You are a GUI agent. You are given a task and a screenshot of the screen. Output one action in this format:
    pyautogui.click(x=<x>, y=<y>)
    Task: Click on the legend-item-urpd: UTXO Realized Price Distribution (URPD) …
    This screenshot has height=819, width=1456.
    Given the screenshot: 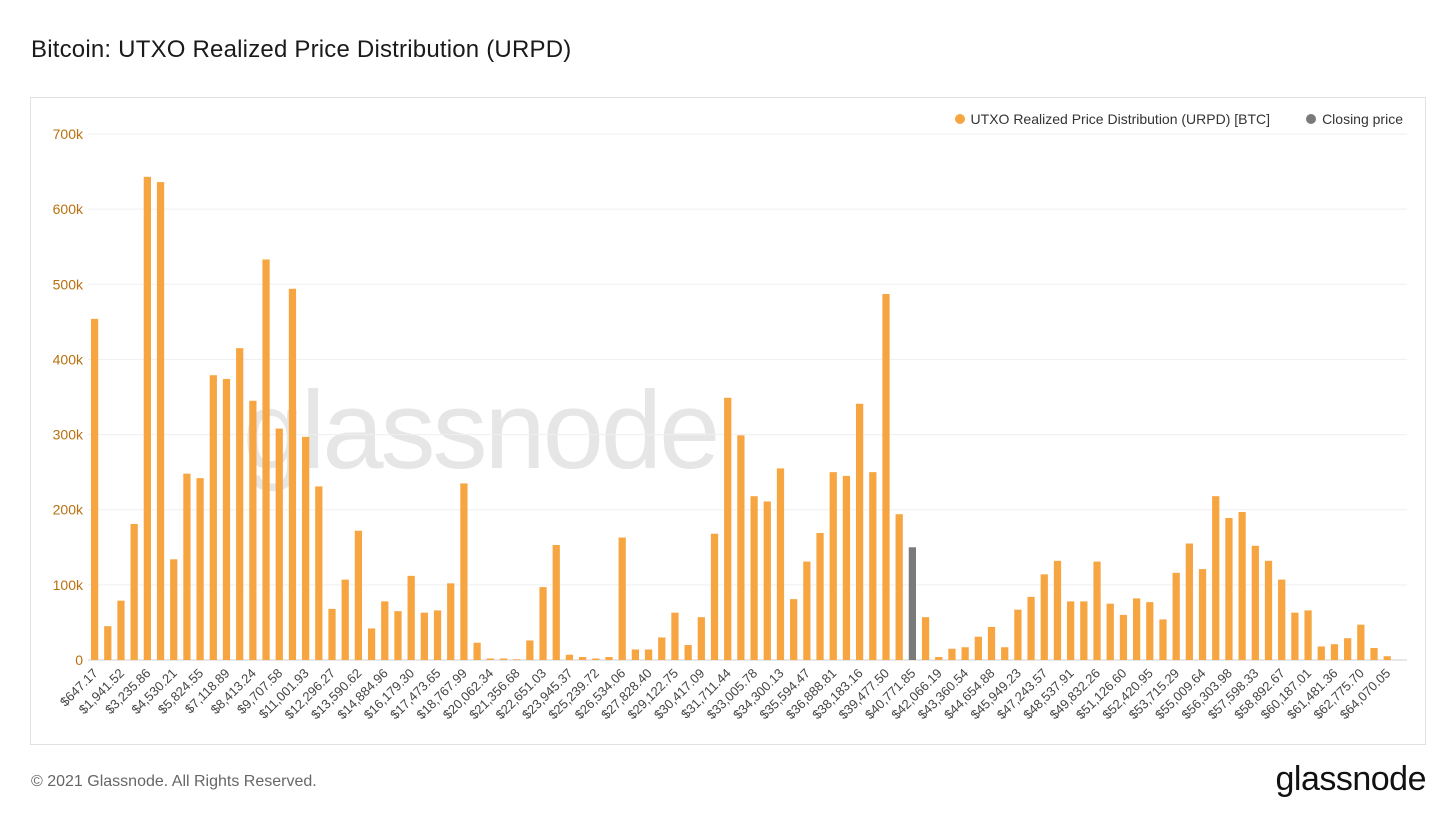 What is the action you would take?
    pyautogui.click(x=1112, y=119)
    